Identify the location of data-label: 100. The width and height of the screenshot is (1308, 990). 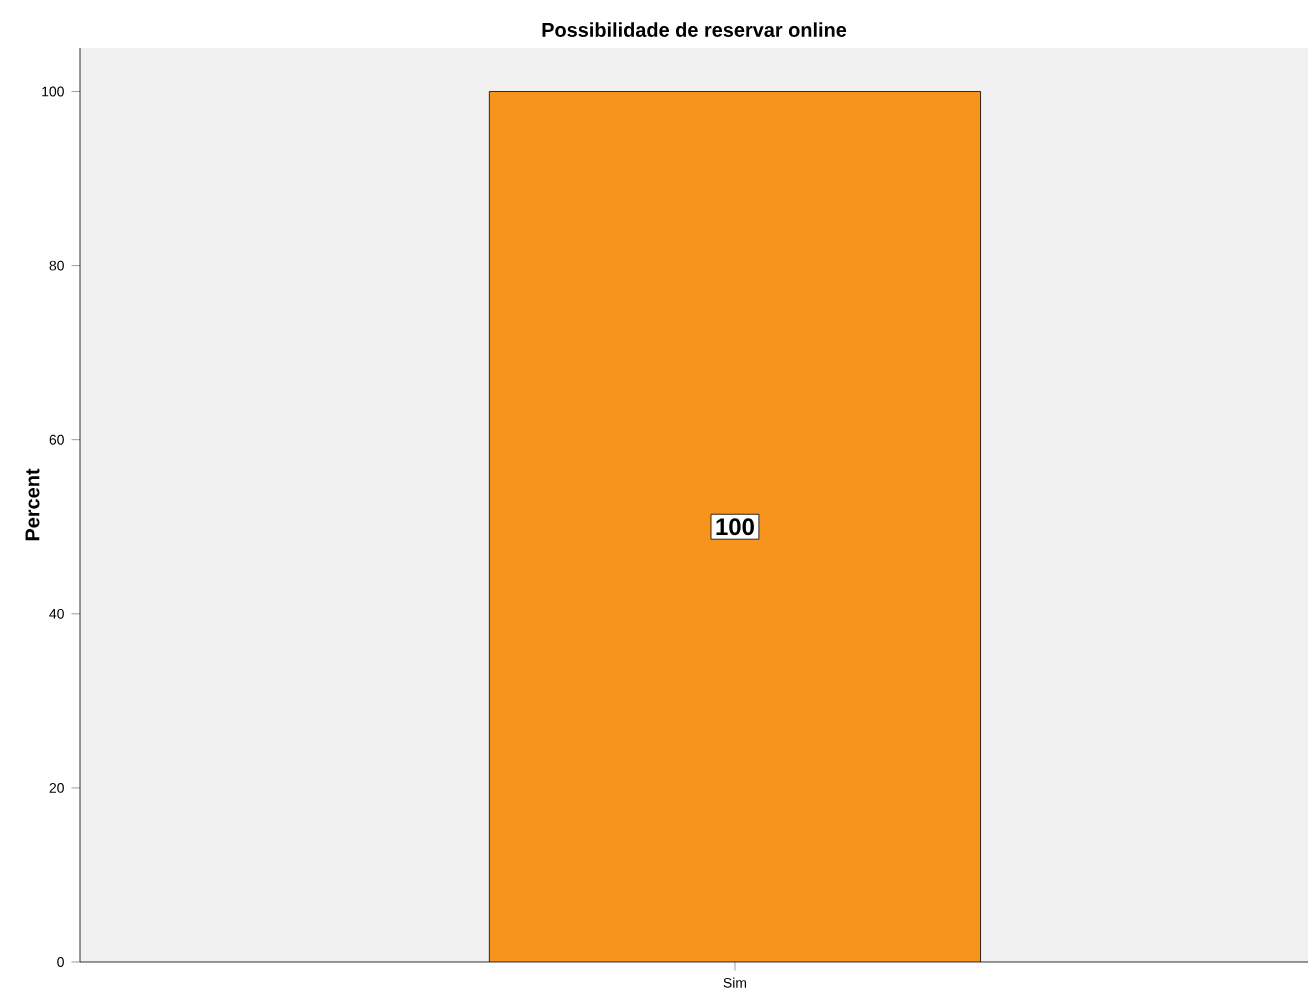
(735, 527).